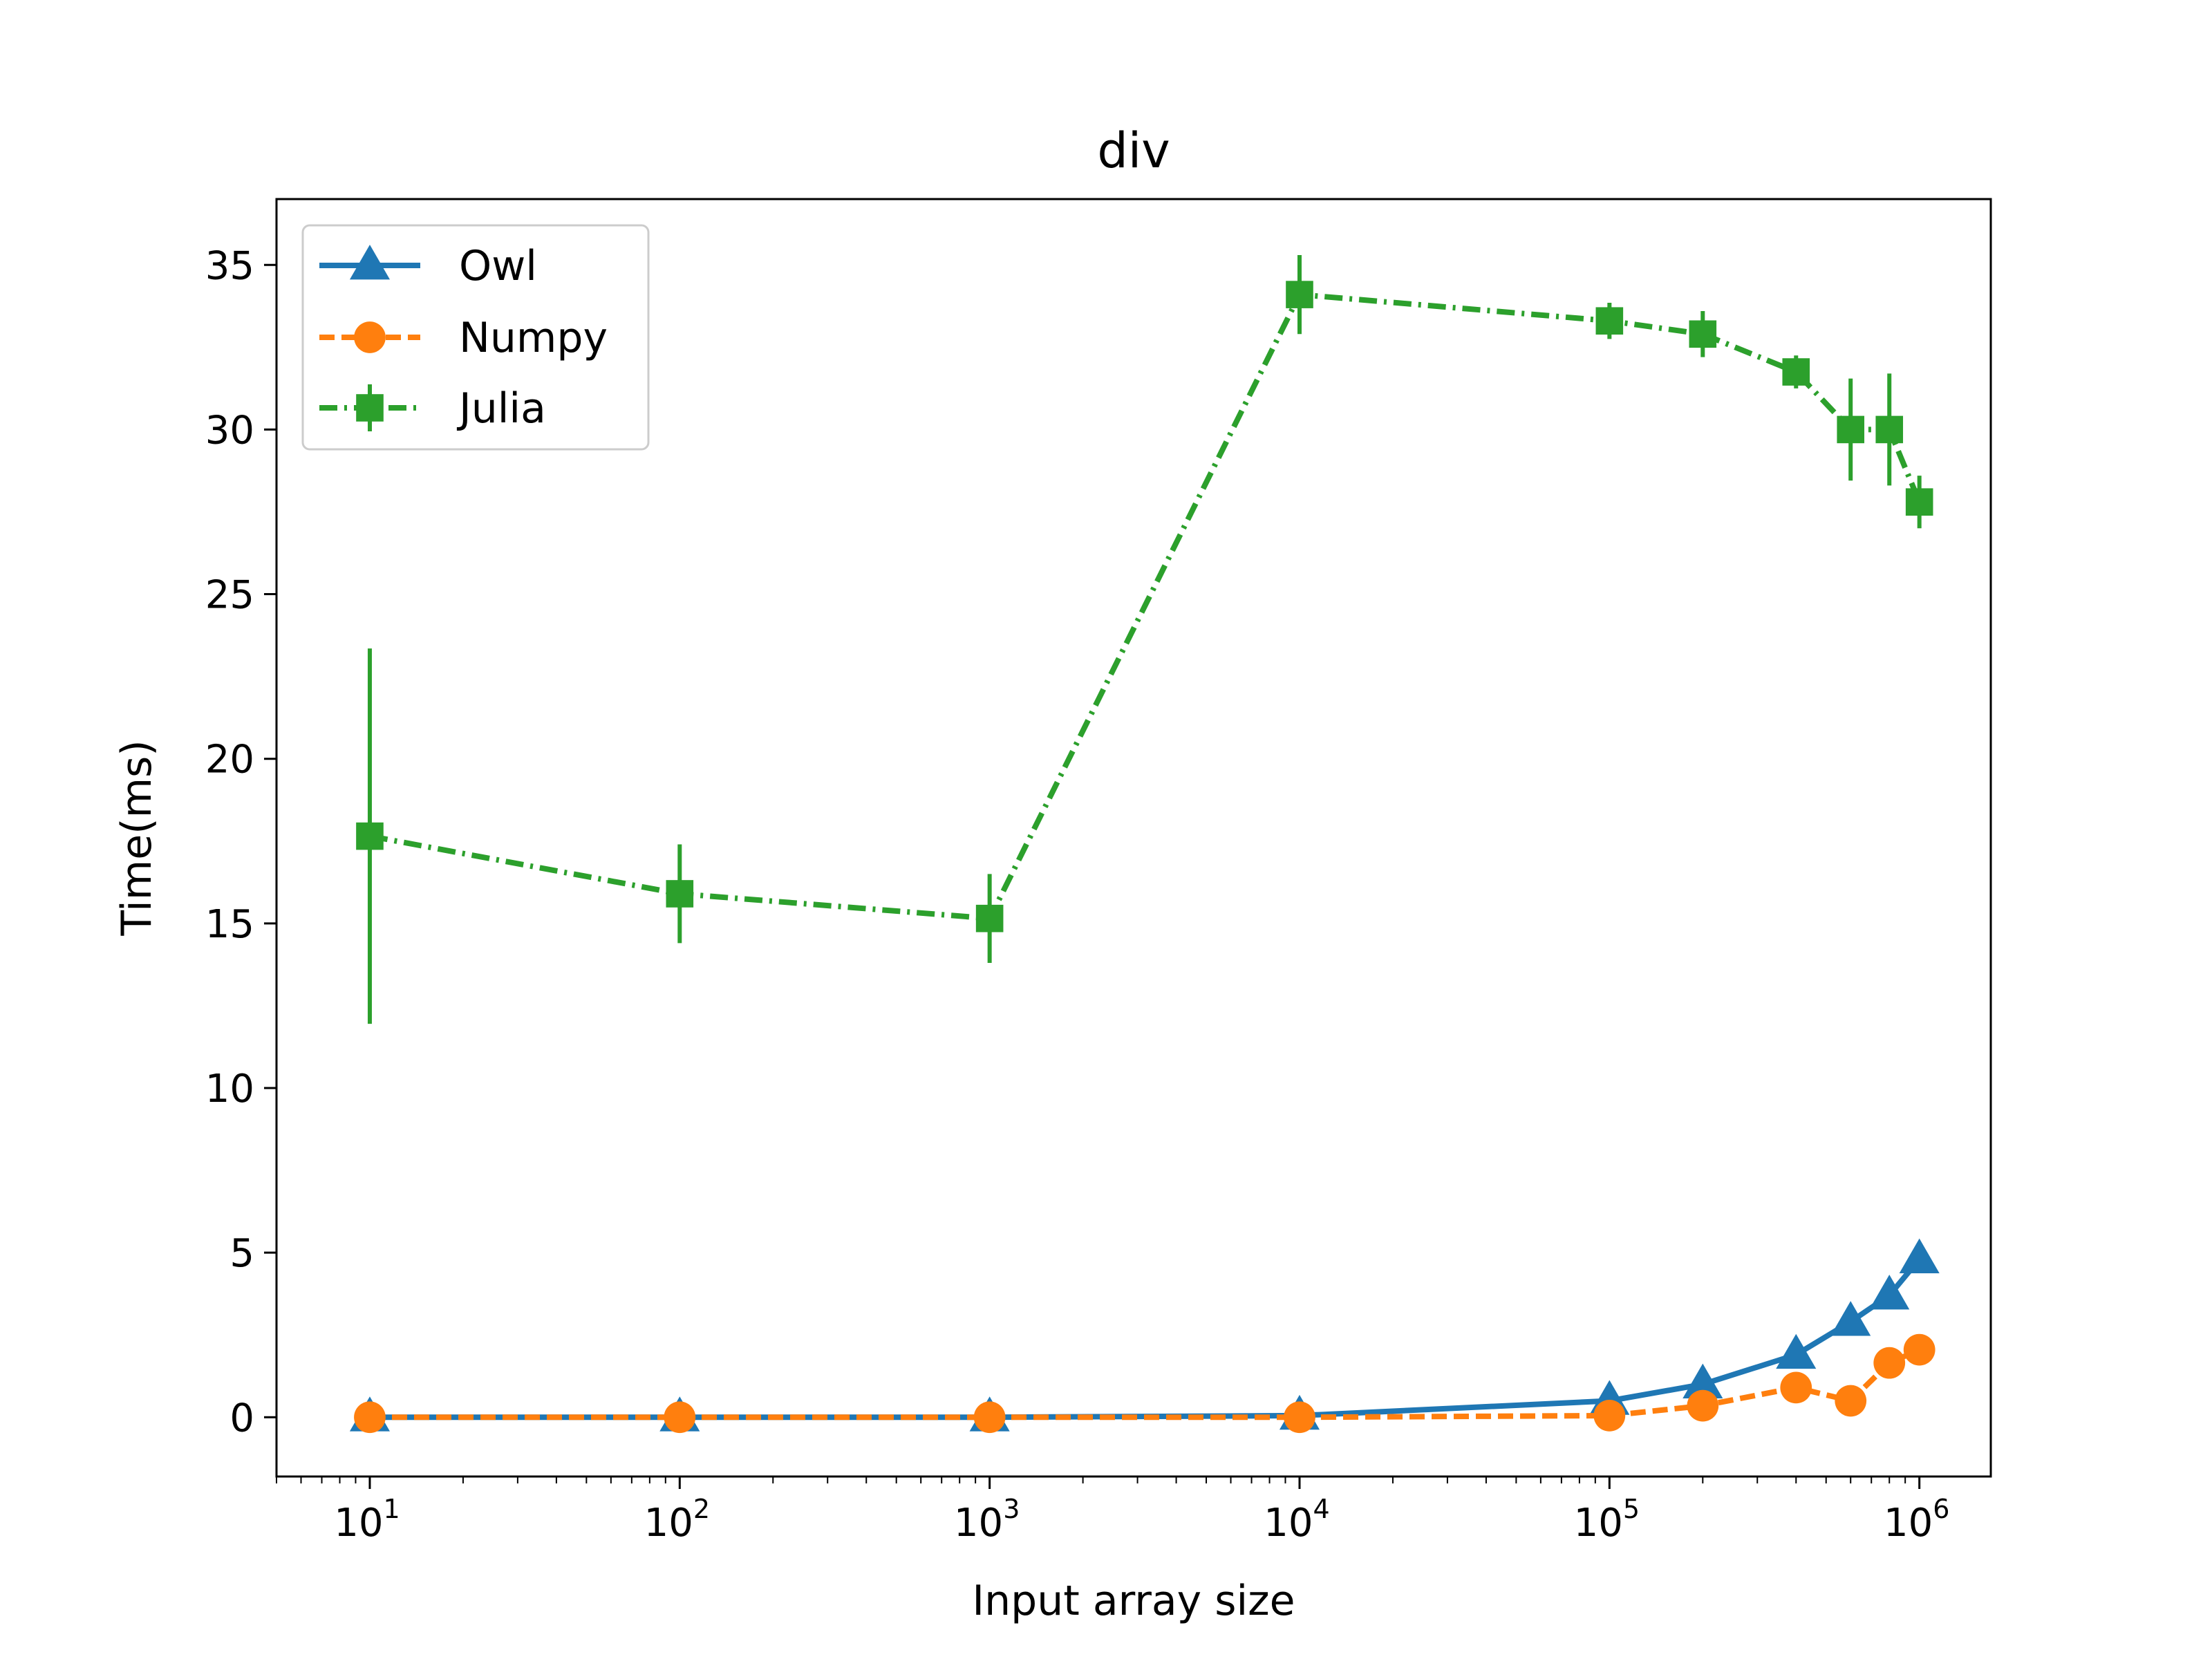  Describe the element at coordinates (1133, 1601) in the screenshot. I see `x-axis-label: Input array size` at that location.